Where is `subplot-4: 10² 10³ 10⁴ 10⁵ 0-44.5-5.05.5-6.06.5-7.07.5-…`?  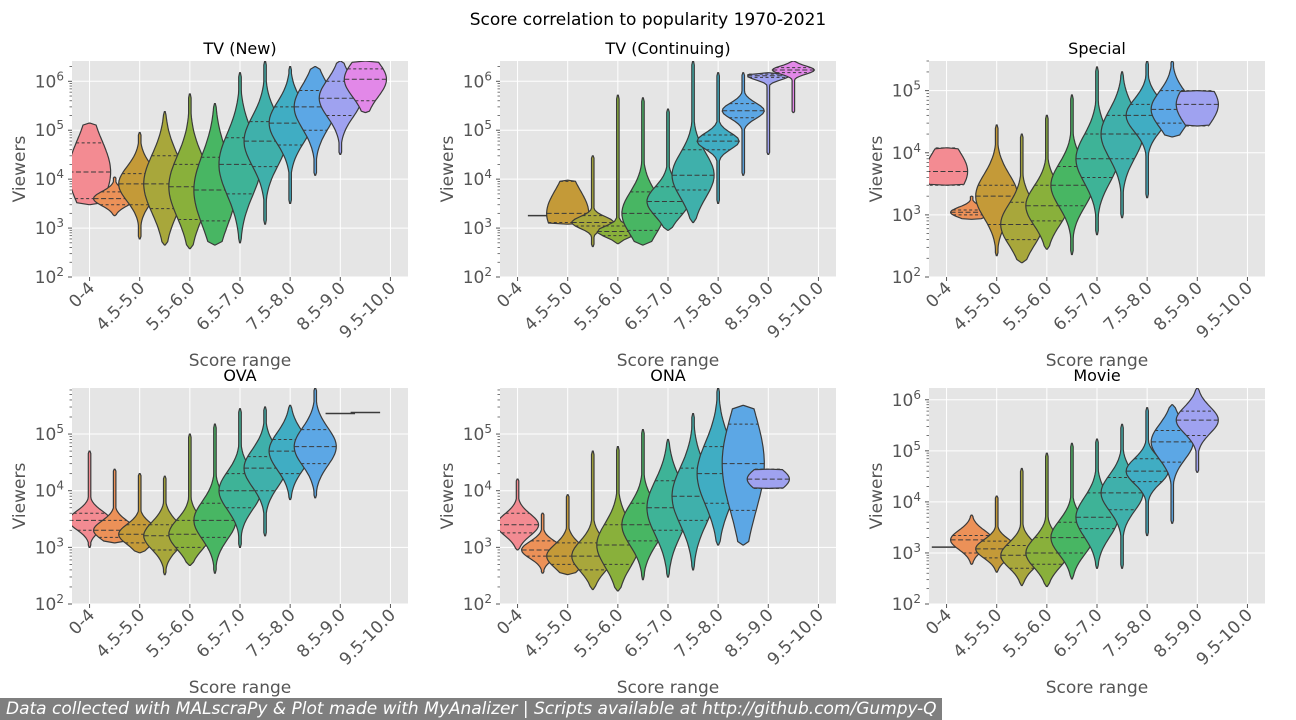 subplot-4: 10² 10³ 10⁴ 10⁵ 0-44.5-5.05.5-6.06.5-7.07.5-… is located at coordinates (637, 532).